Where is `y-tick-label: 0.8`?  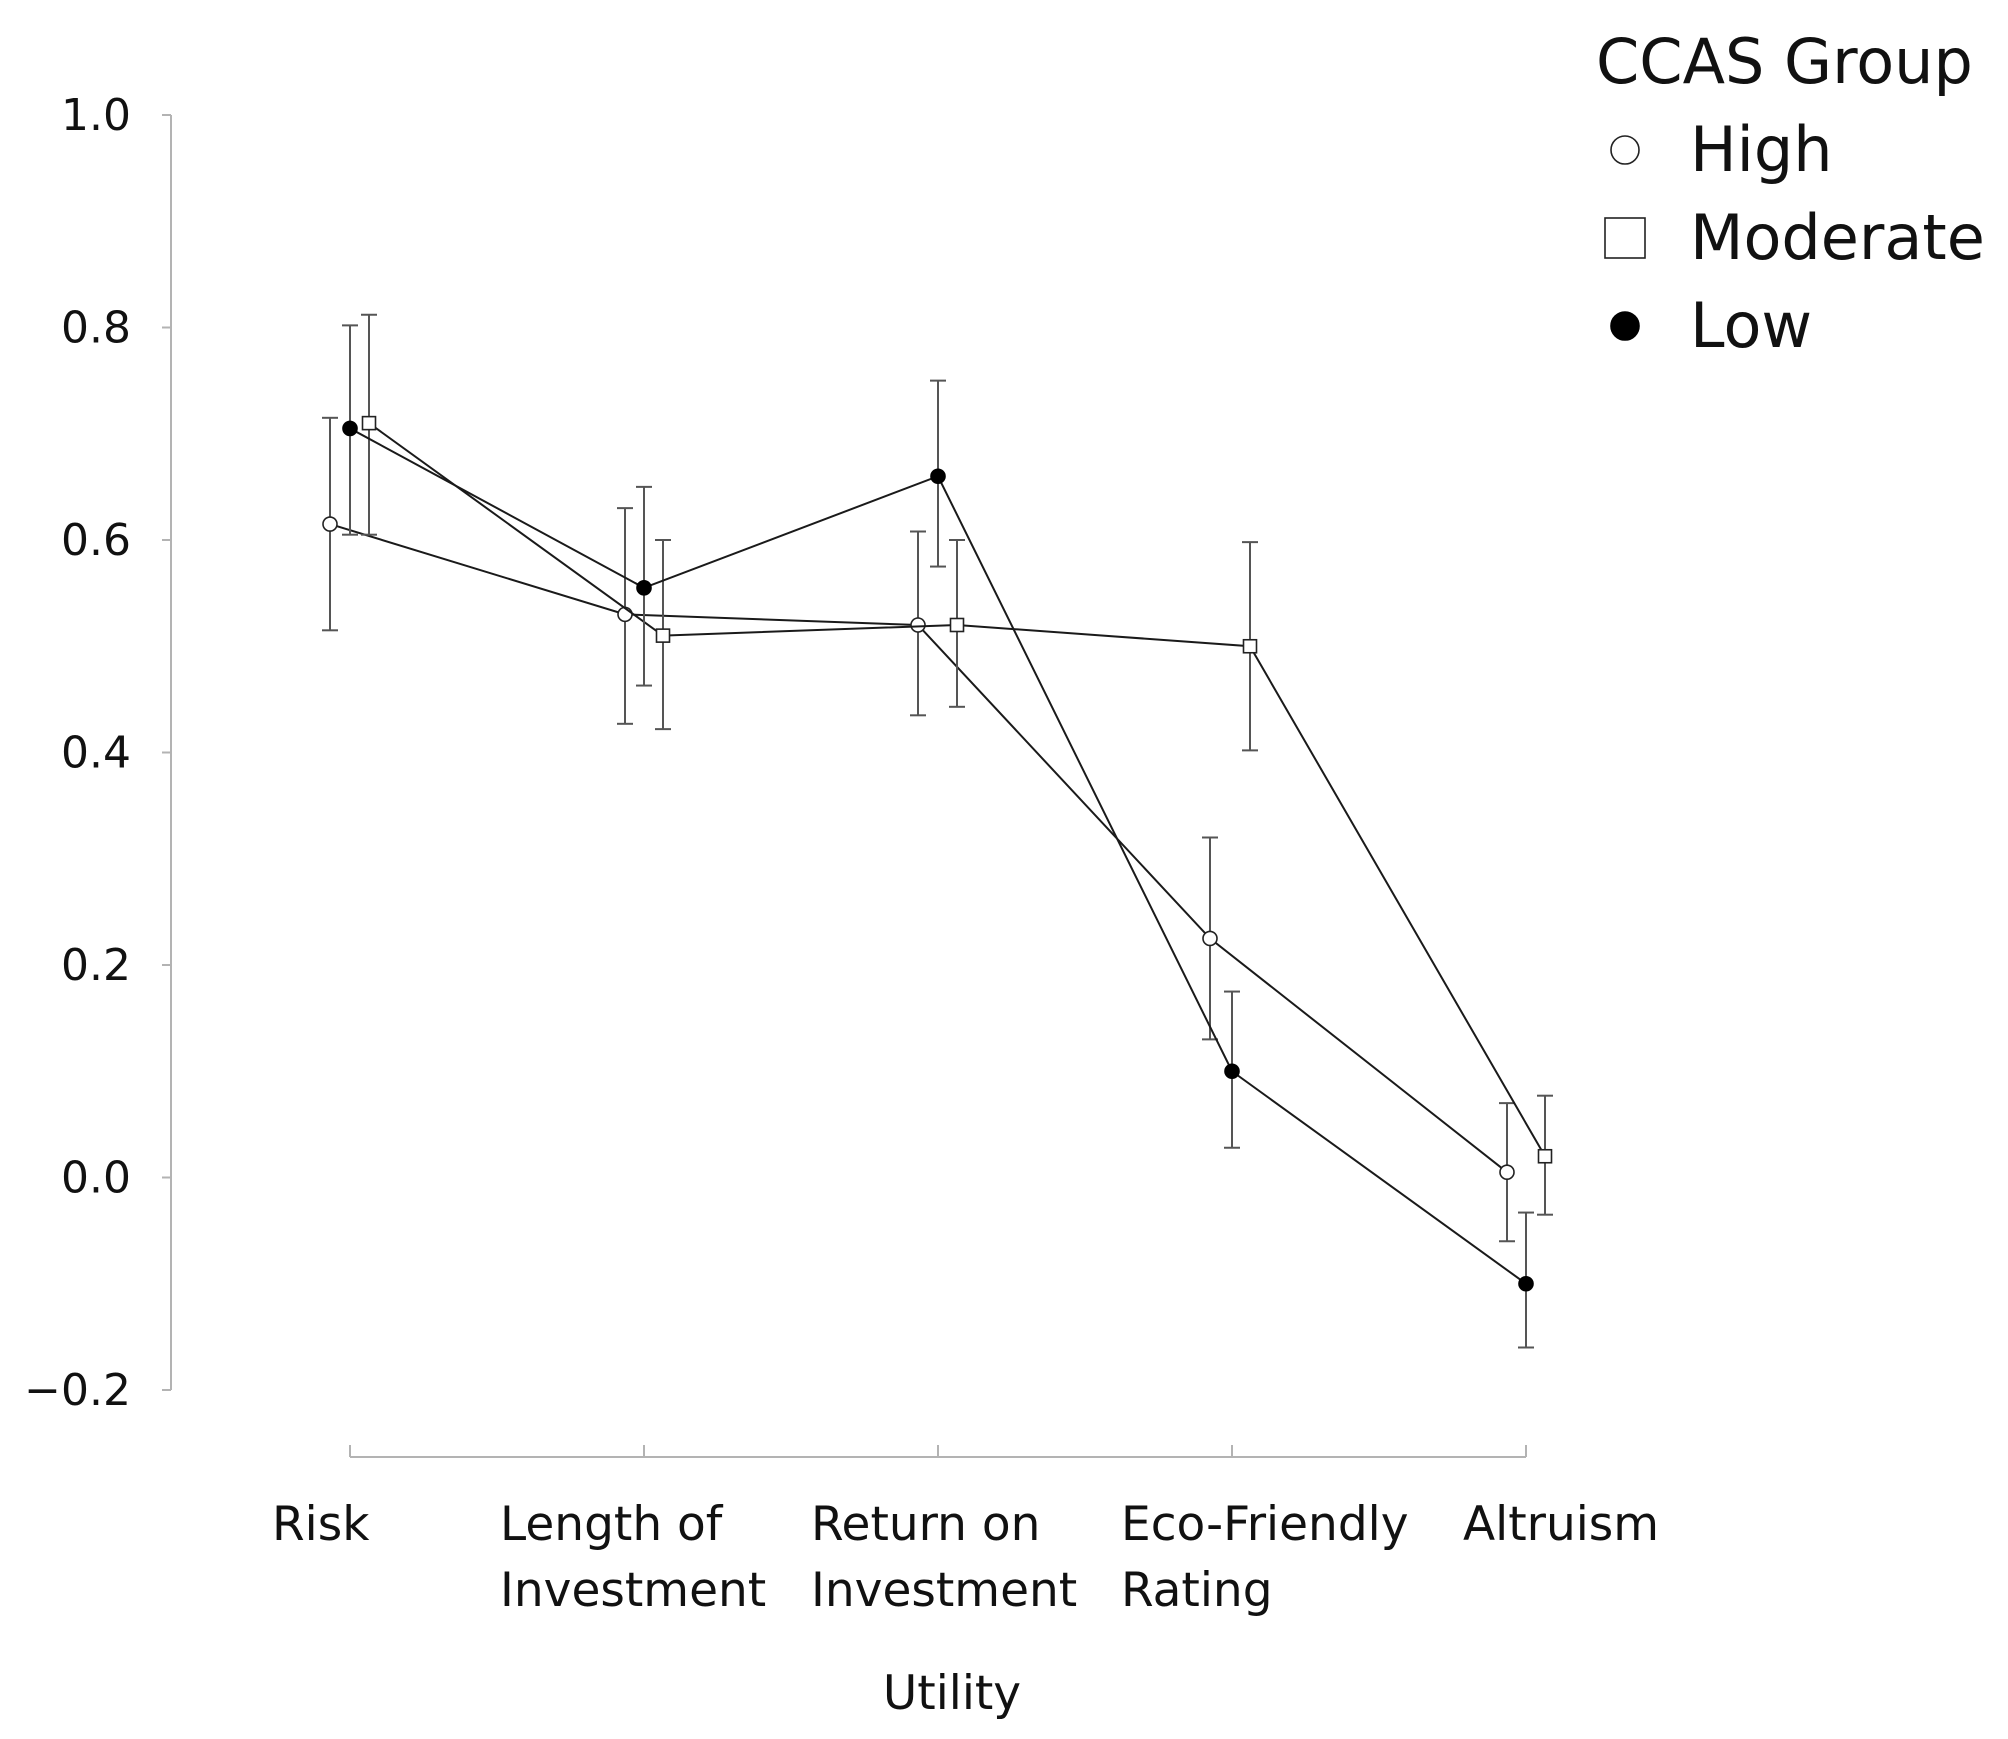 y-tick-label: 0.8 is located at coordinates (96, 328).